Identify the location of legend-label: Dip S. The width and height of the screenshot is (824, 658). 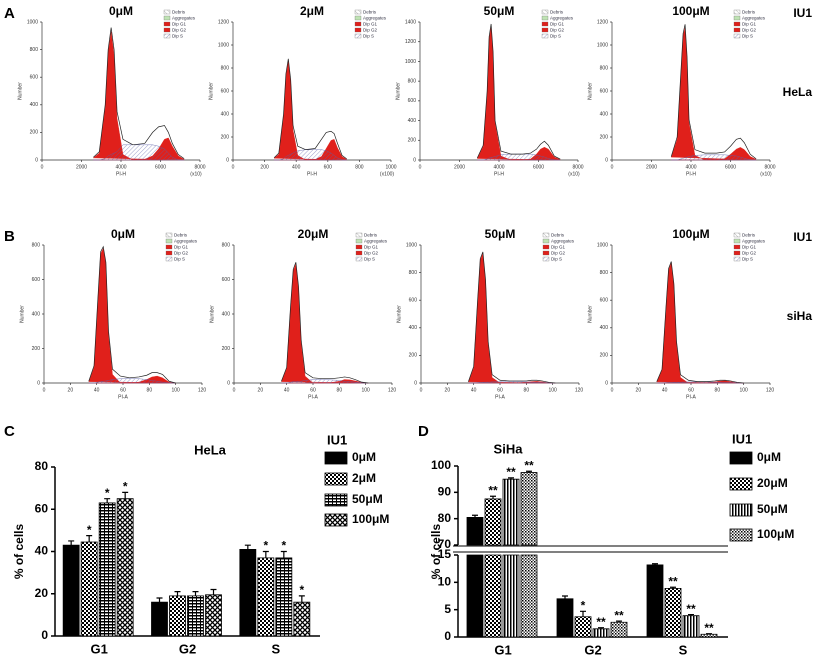
(555, 35).